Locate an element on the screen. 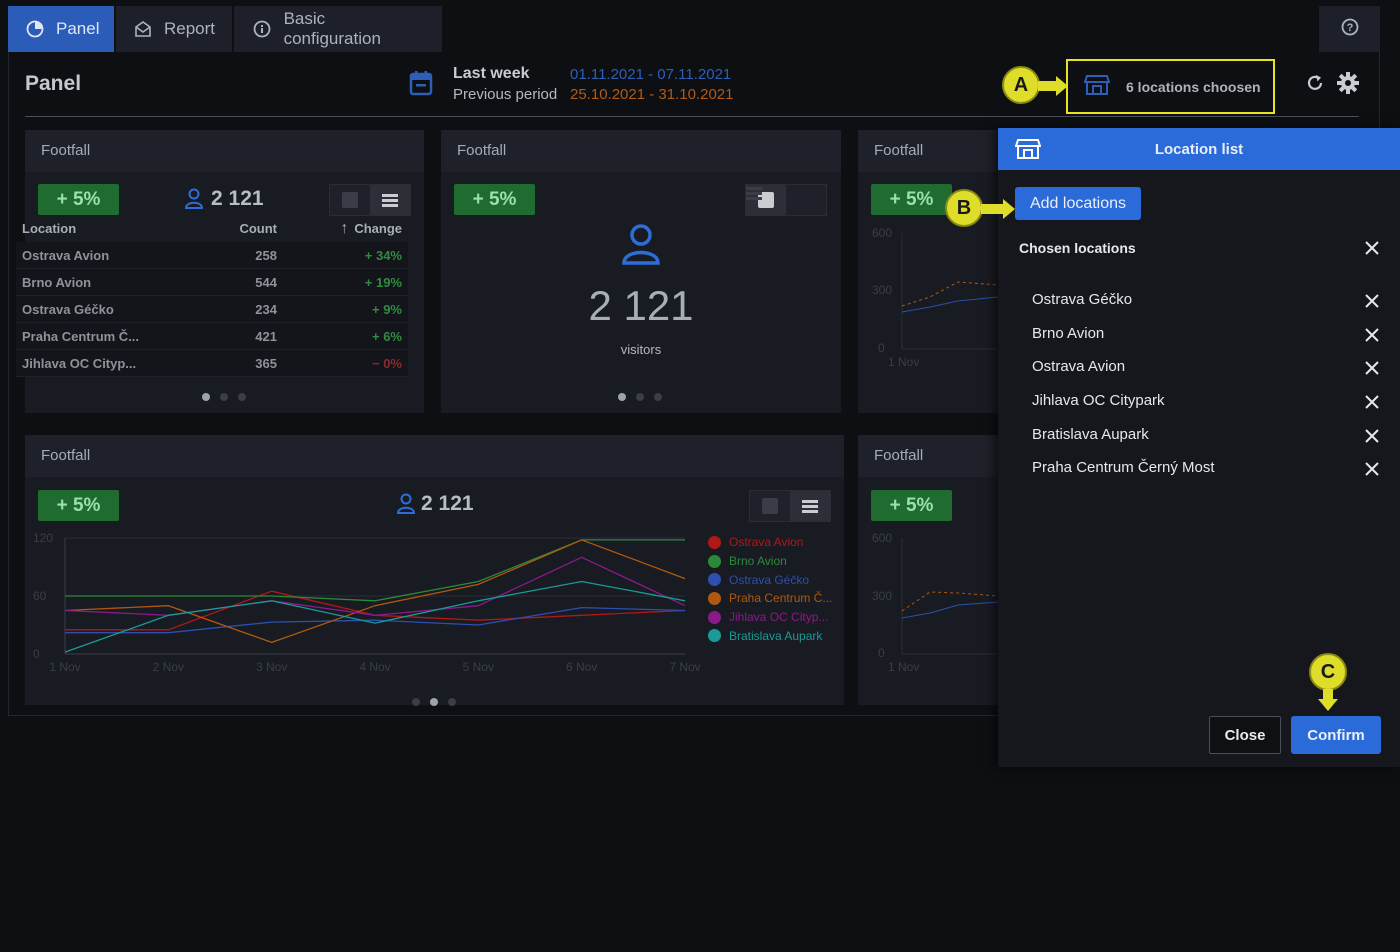  change-badge: + 5% is located at coordinates (78, 505).